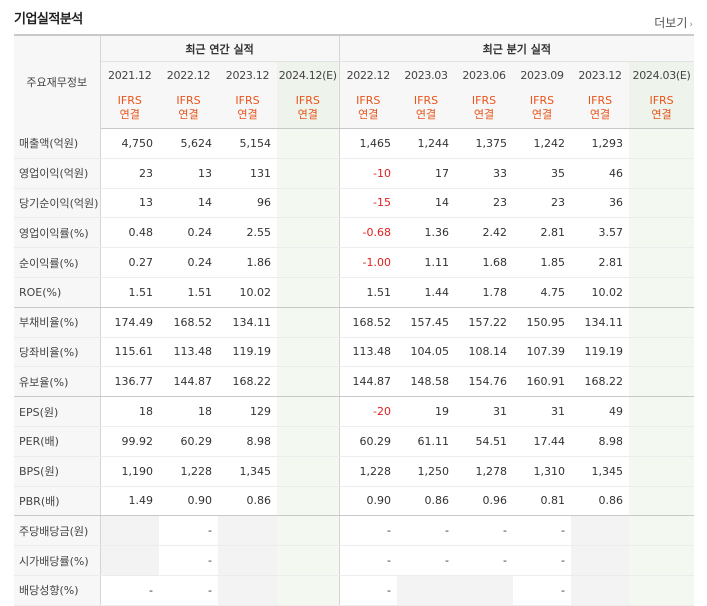  I want to click on table-cell: 129, so click(247, 411).